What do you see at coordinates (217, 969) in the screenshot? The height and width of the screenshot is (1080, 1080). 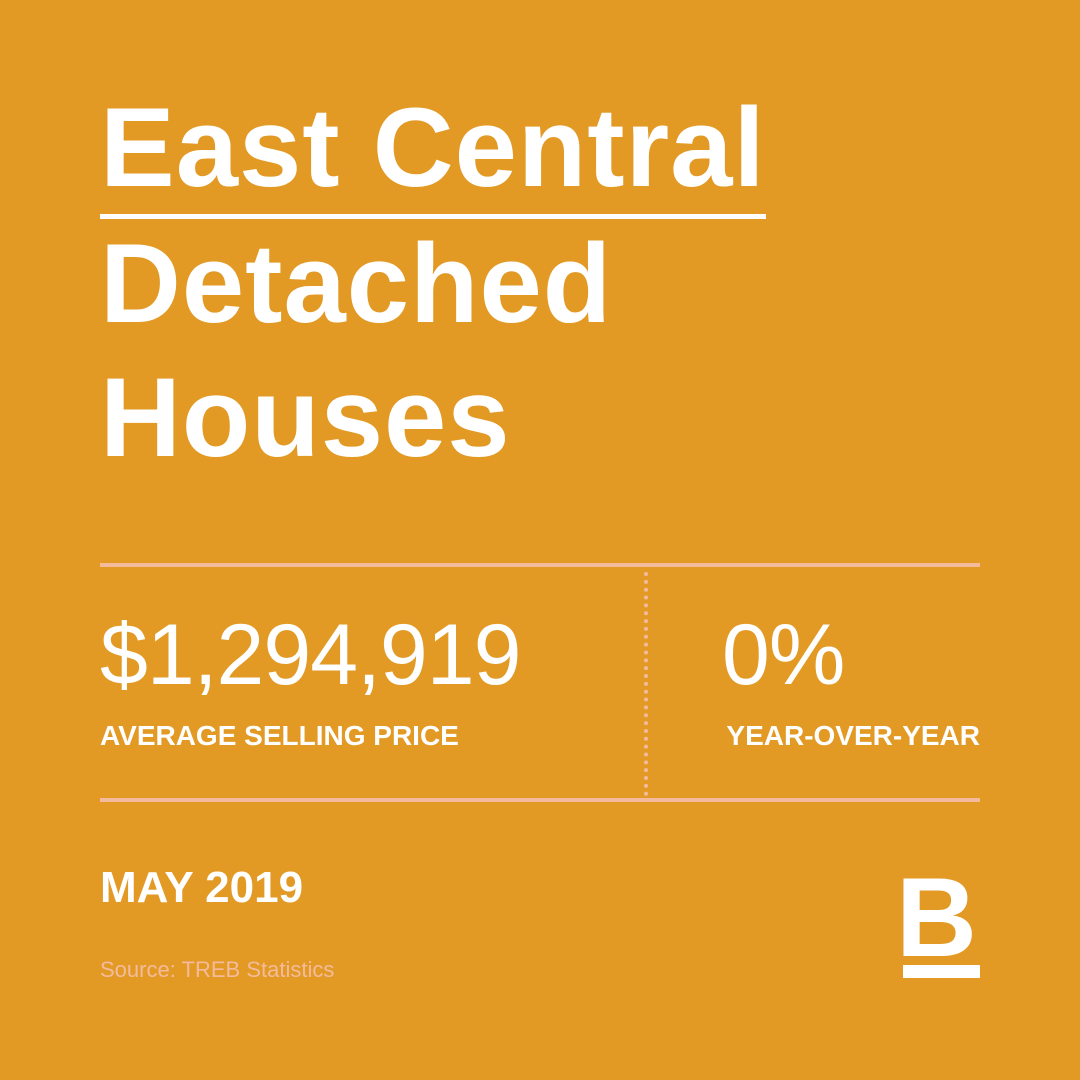 I see `source: Source: TREB Statistics` at bounding box center [217, 969].